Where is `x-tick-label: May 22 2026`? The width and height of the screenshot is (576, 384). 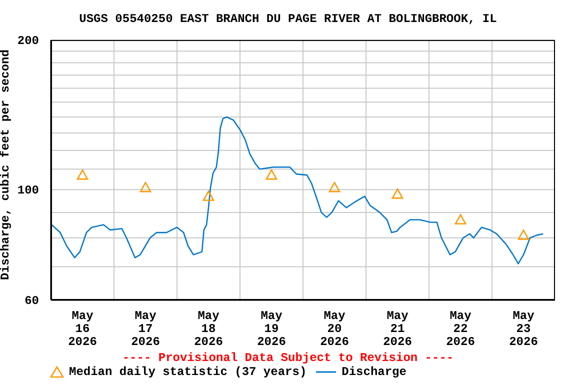 x-tick-label: May 22 2026 is located at coordinates (460, 329).